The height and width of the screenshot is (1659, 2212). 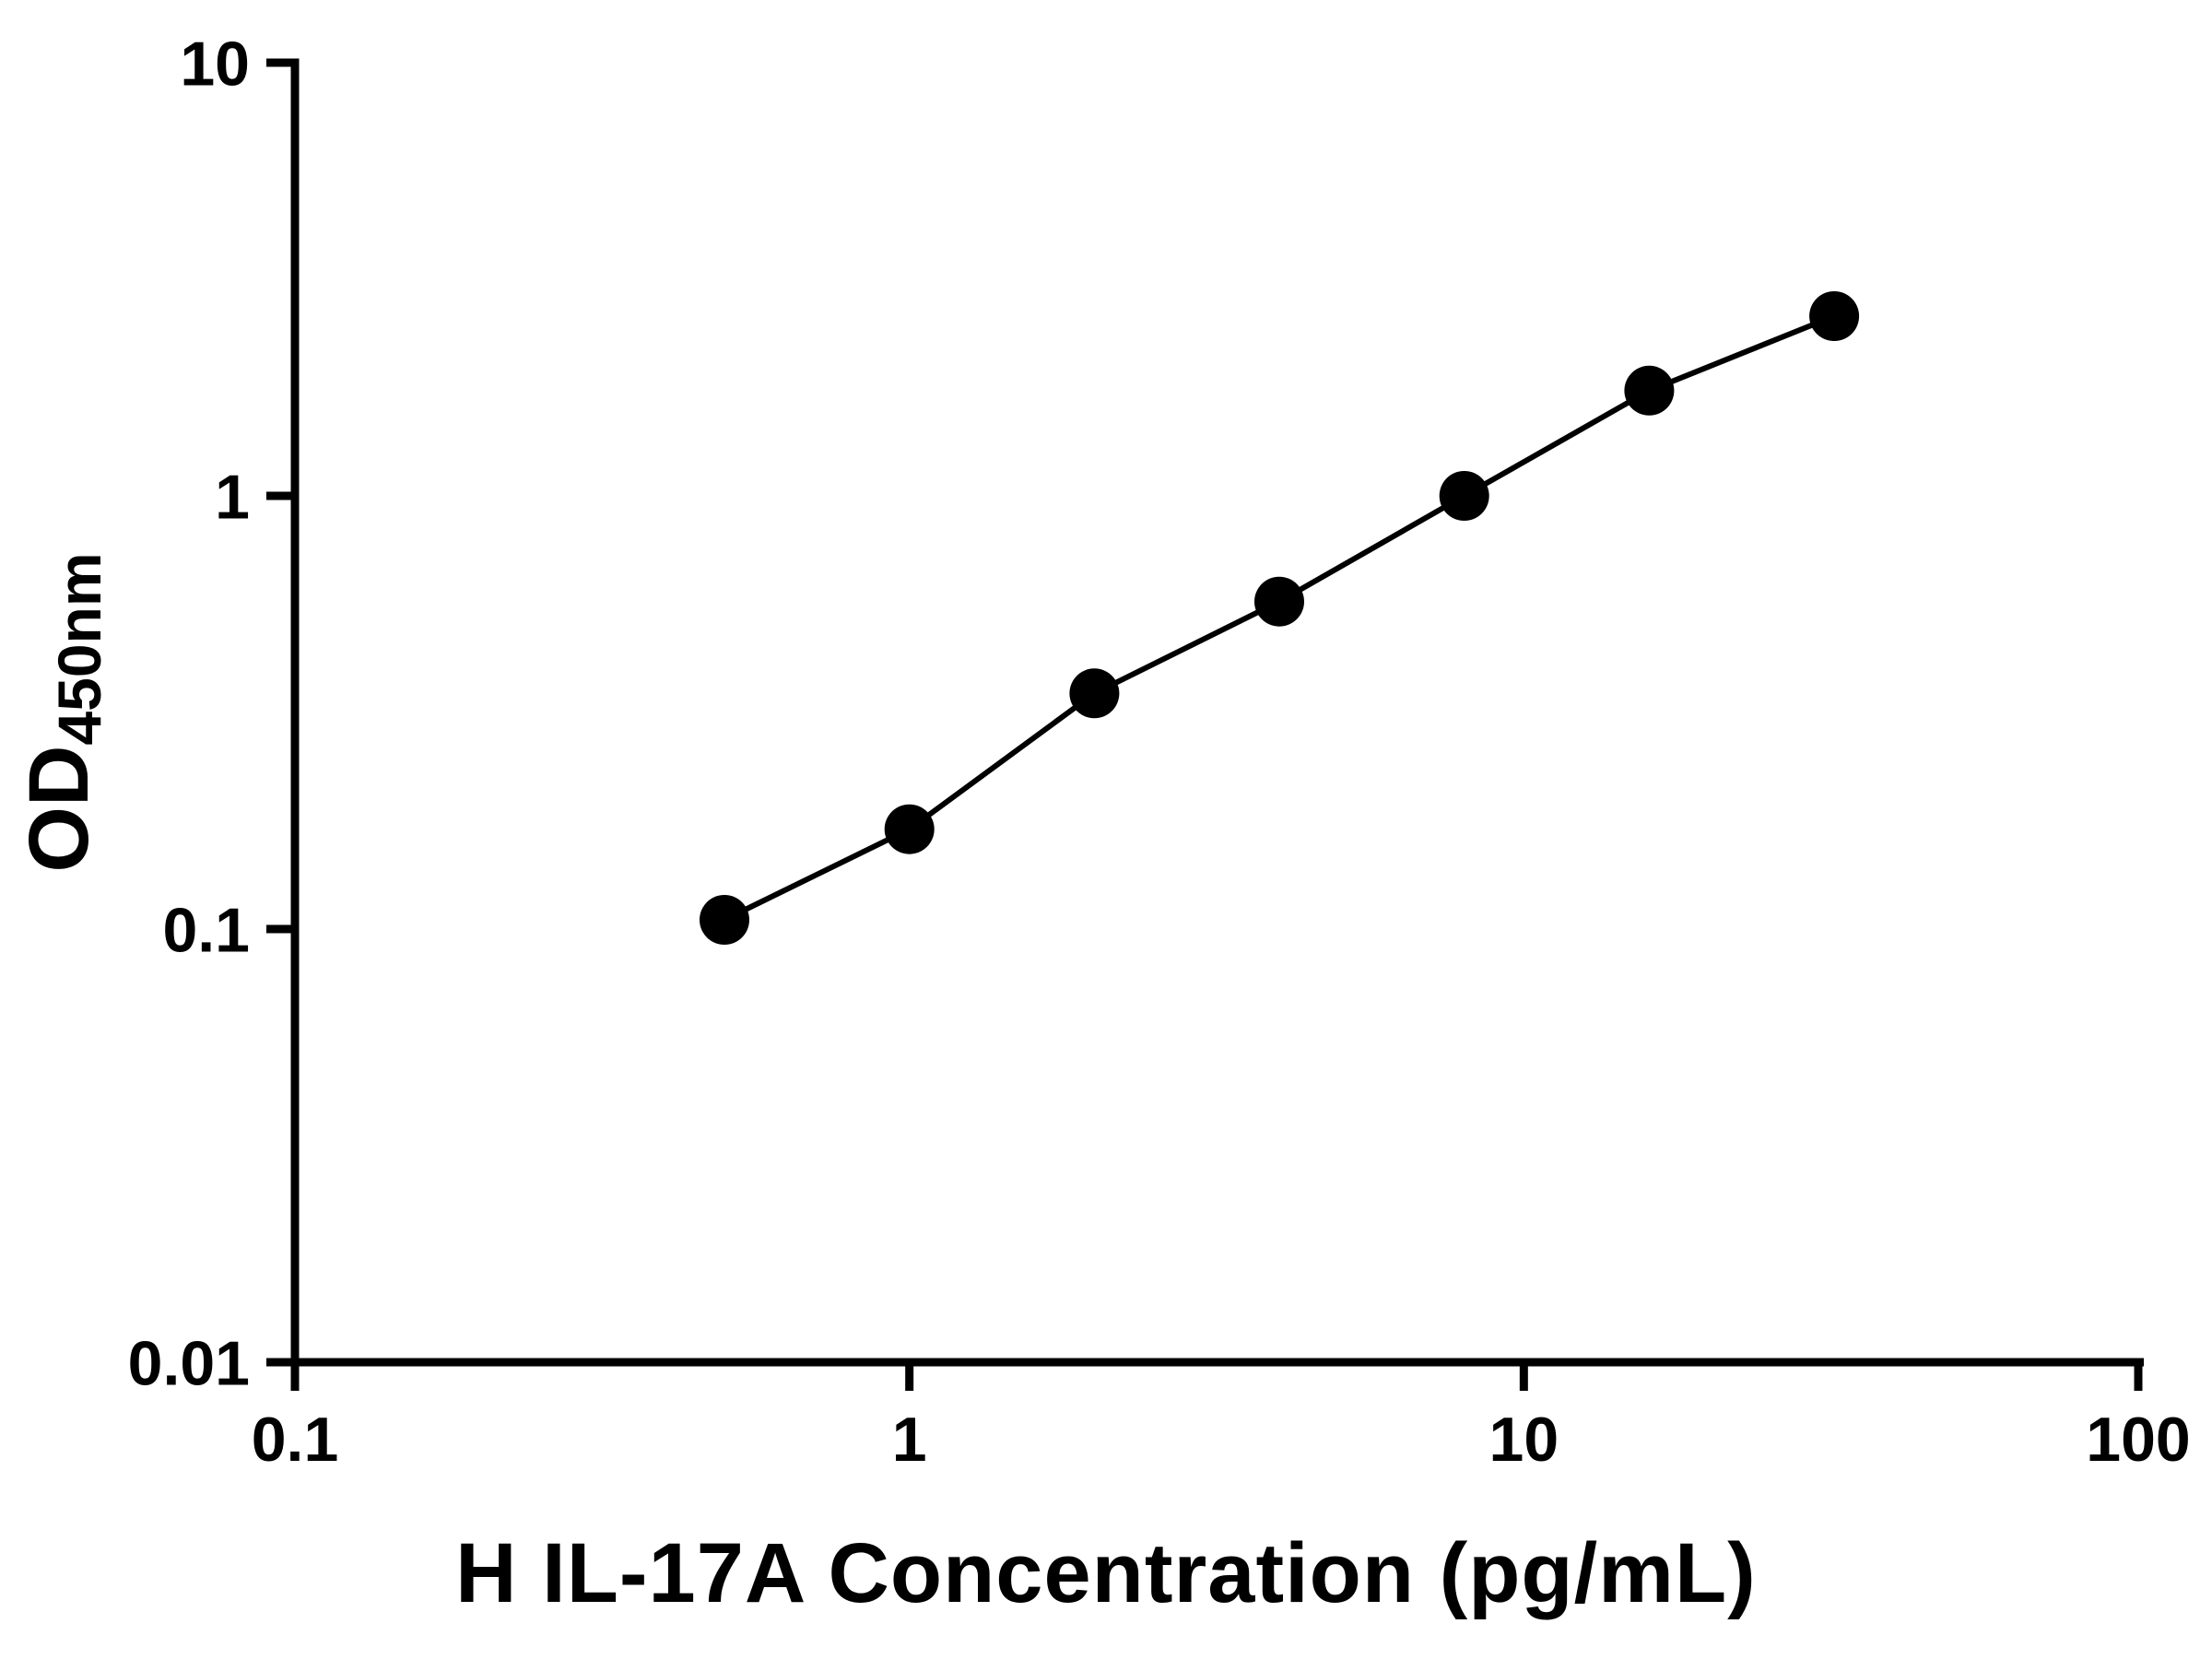 I want to click on x-tick-label: 0.1, so click(x=295, y=1440).